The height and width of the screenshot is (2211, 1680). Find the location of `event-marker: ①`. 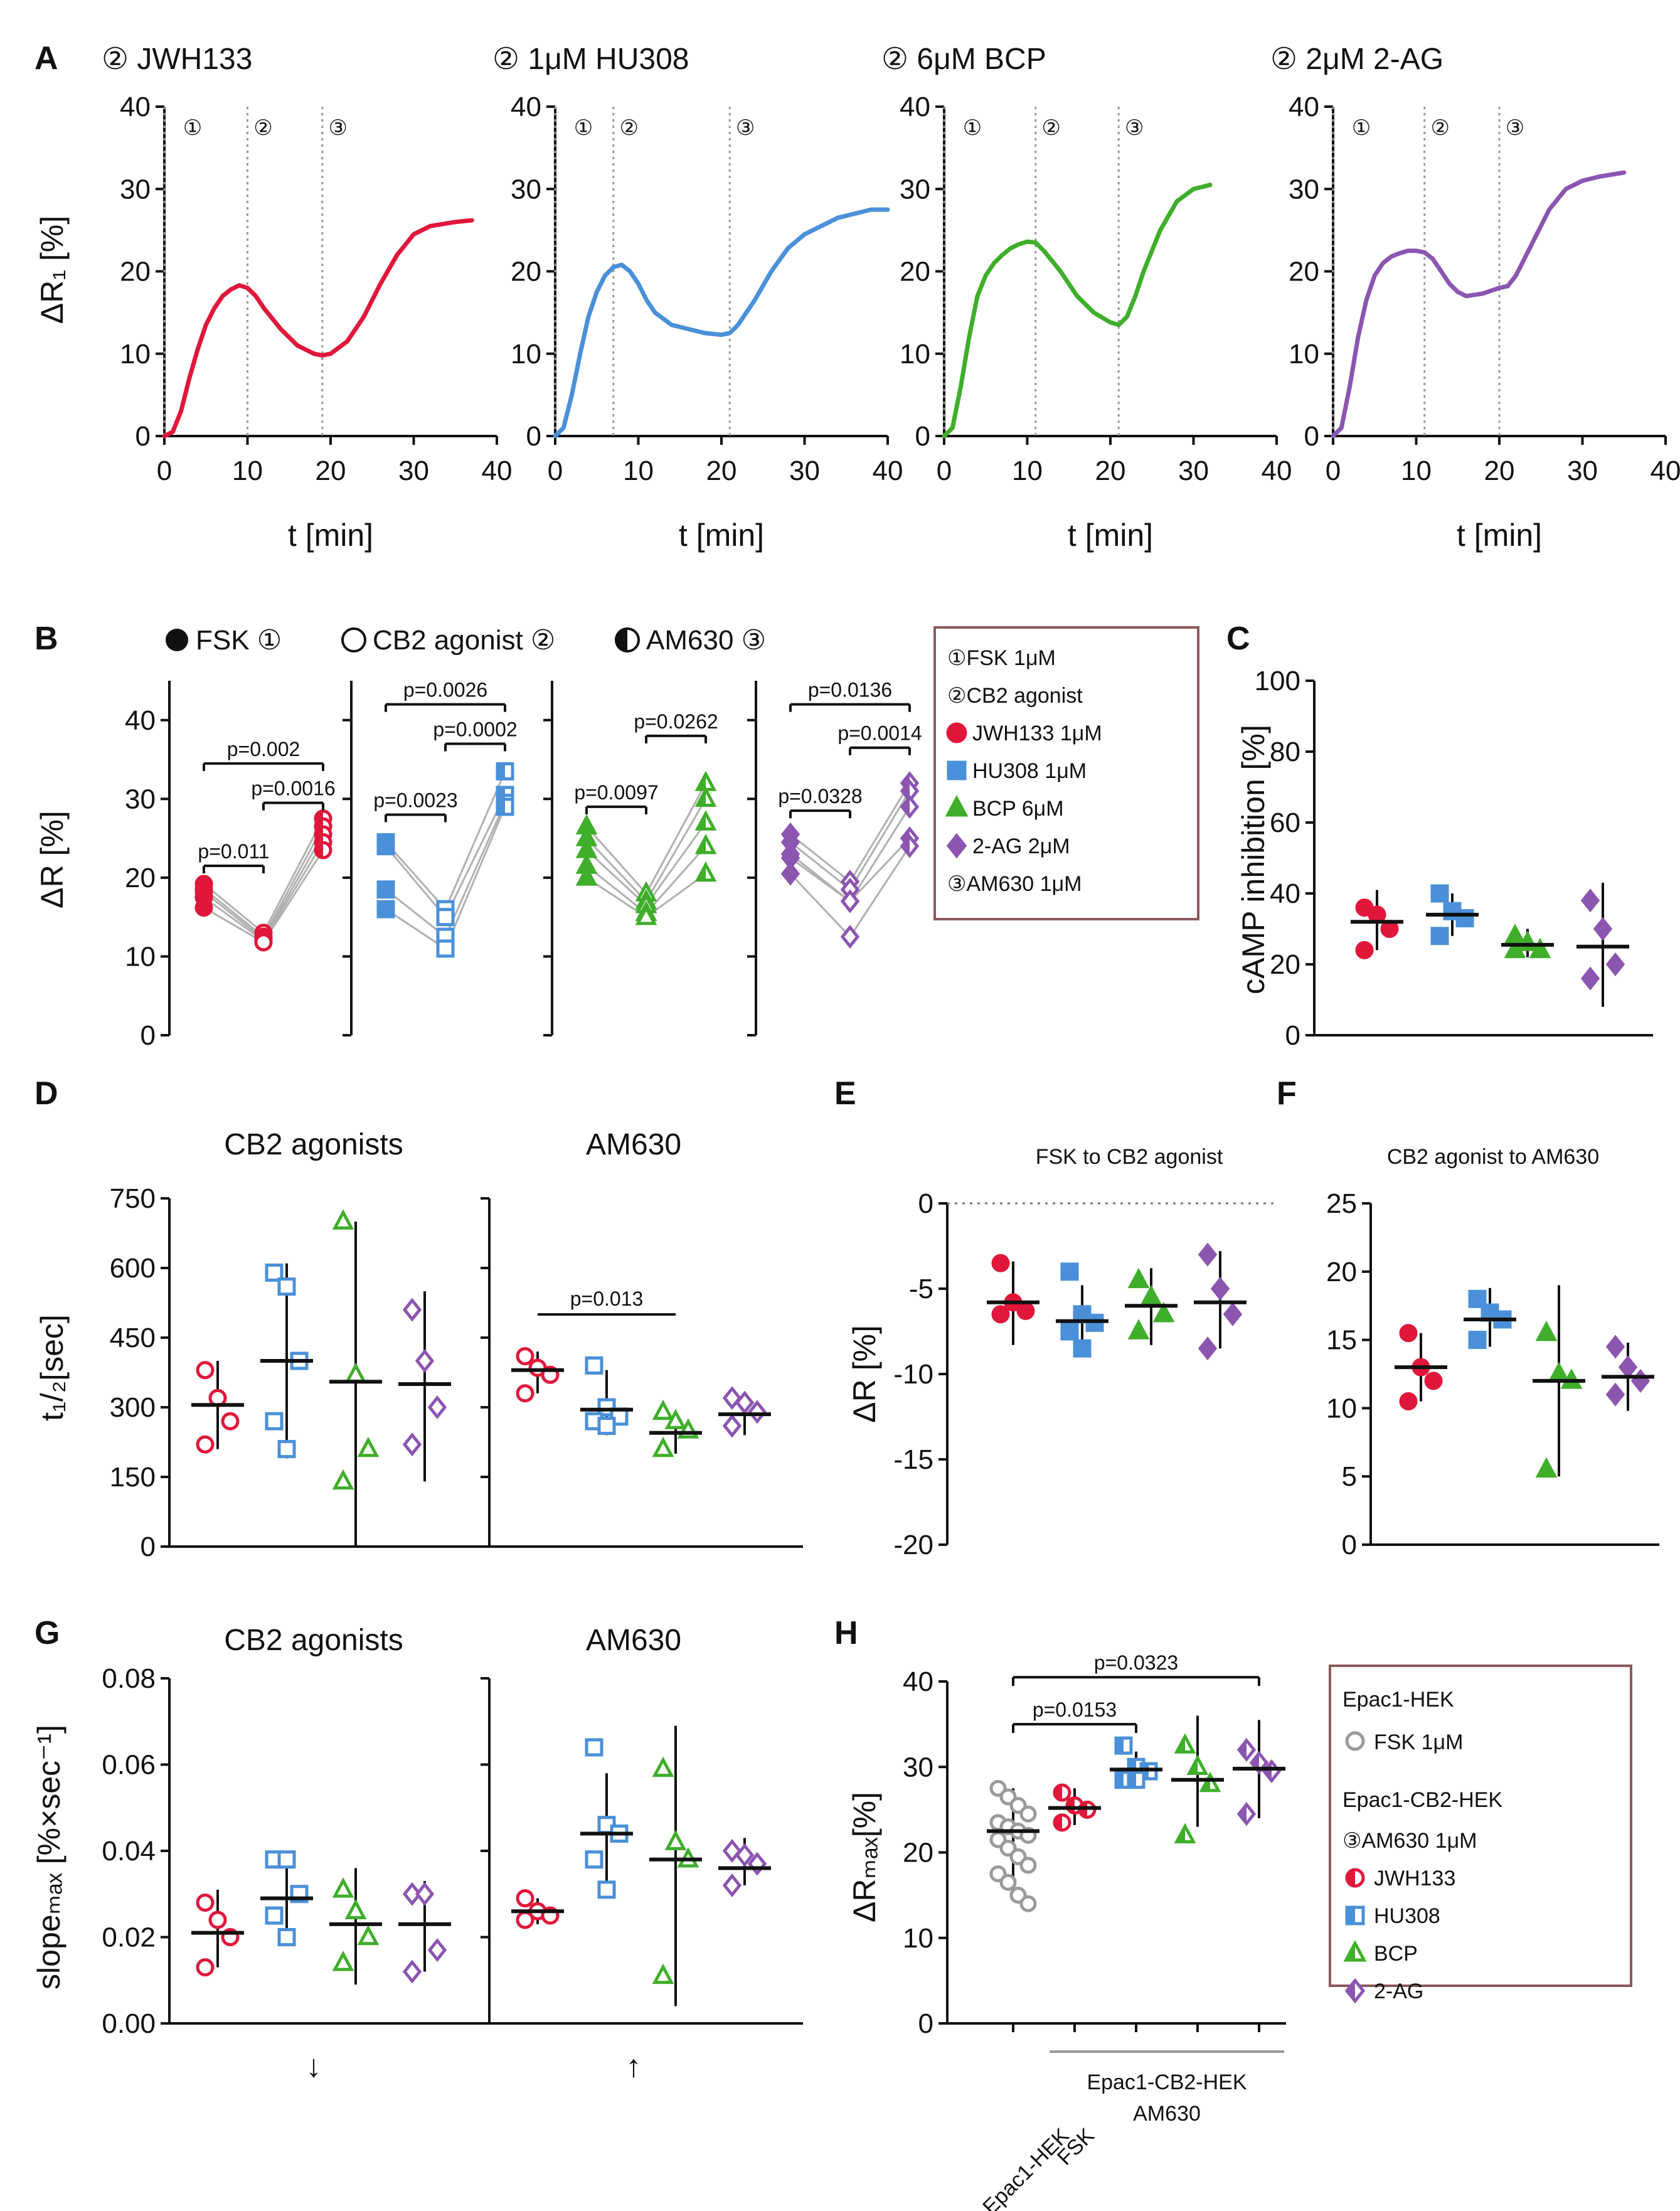

event-marker: ① is located at coordinates (1361, 128).